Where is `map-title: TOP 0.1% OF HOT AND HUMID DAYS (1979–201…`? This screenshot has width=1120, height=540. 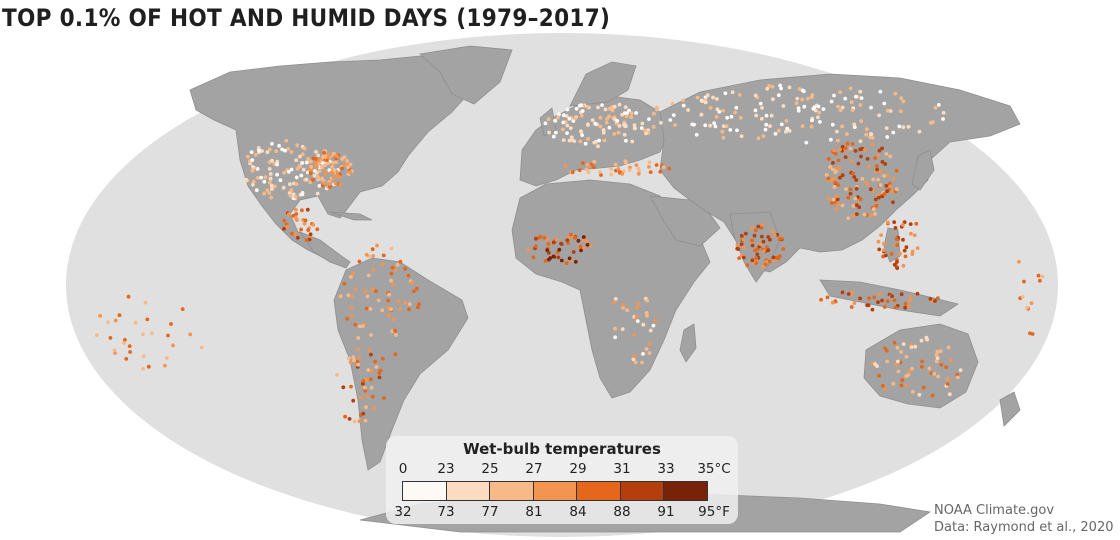
map-title: TOP 0.1% OF HOT AND HUMID DAYS (1979–201… is located at coordinates (306, 18).